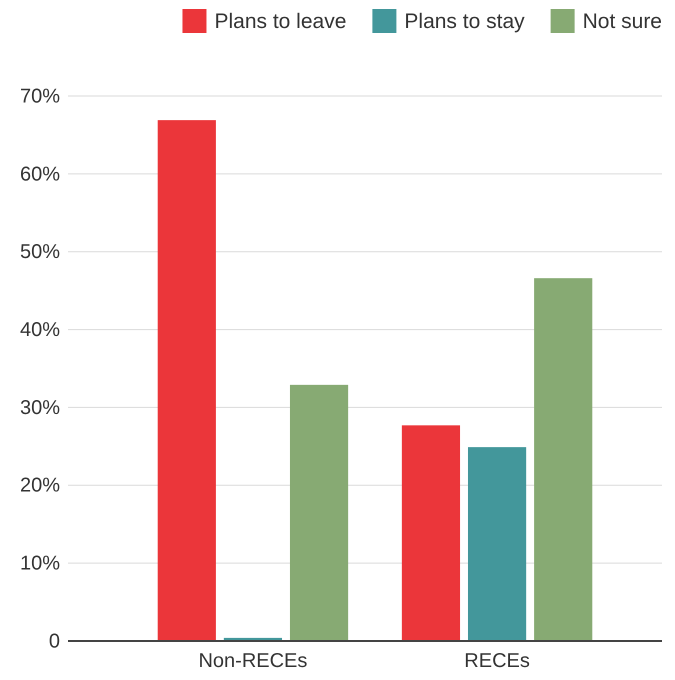 Image resolution: width=675 pixels, height=680 pixels. Describe the element at coordinates (40, 252) in the screenshot. I see `y-tick-label: 50%` at that location.